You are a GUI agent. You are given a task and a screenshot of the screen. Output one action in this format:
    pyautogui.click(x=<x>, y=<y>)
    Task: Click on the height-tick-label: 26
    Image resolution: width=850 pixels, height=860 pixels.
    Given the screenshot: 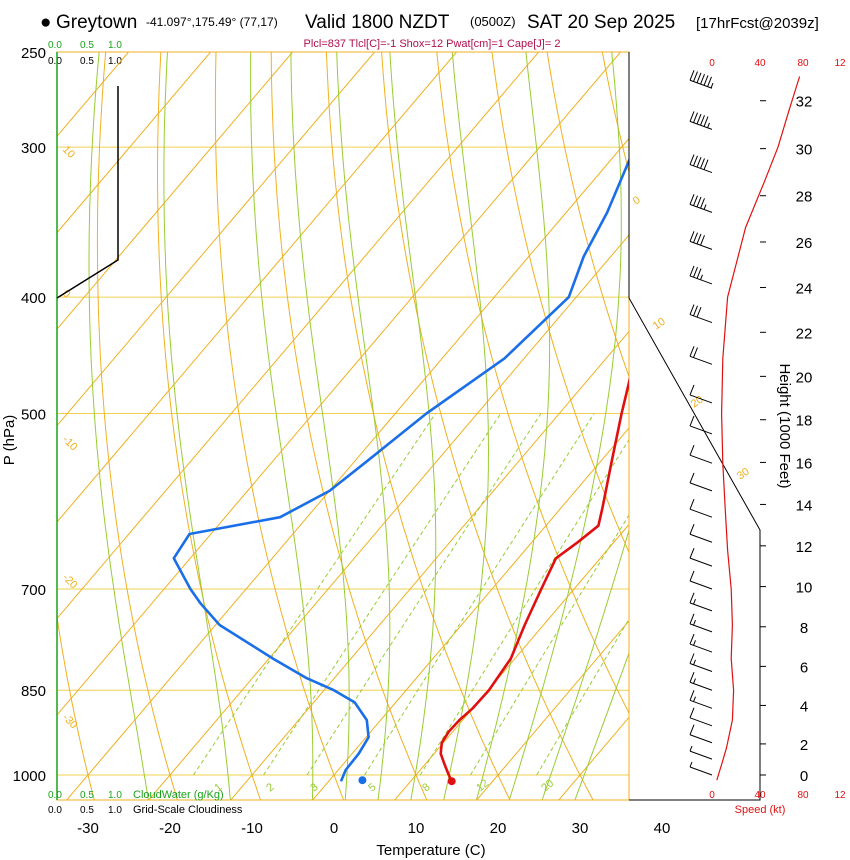 What is the action you would take?
    pyautogui.click(x=804, y=243)
    